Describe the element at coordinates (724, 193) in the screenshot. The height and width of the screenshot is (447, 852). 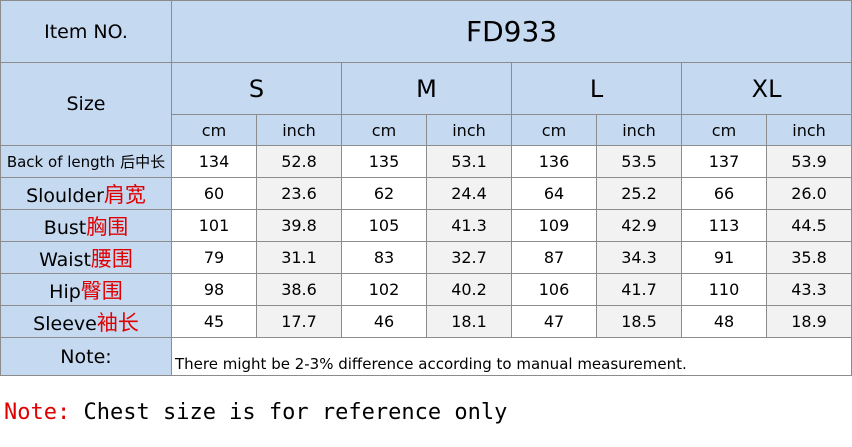
I see `cell: 66` at that location.